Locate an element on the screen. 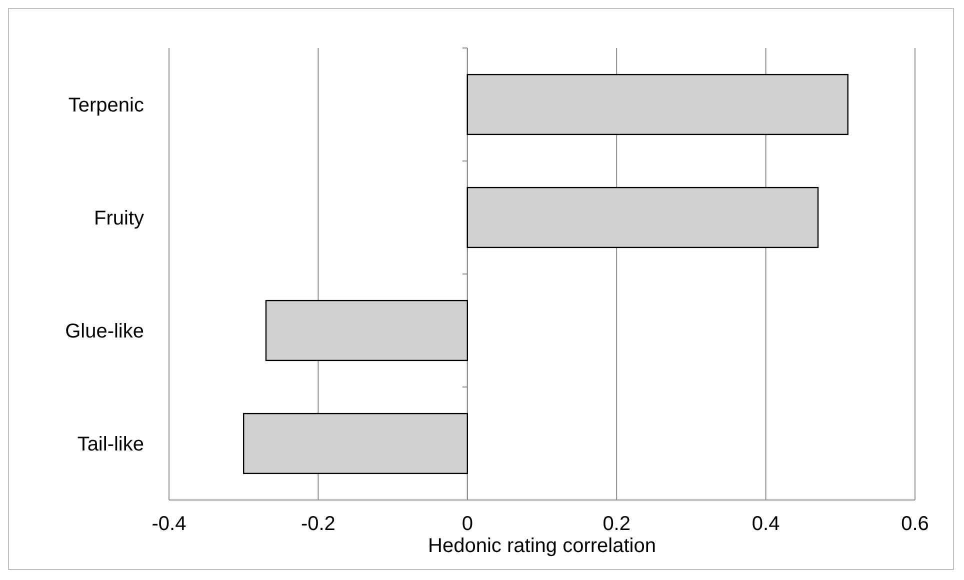  x-tick-label: 0.6 is located at coordinates (915, 524).